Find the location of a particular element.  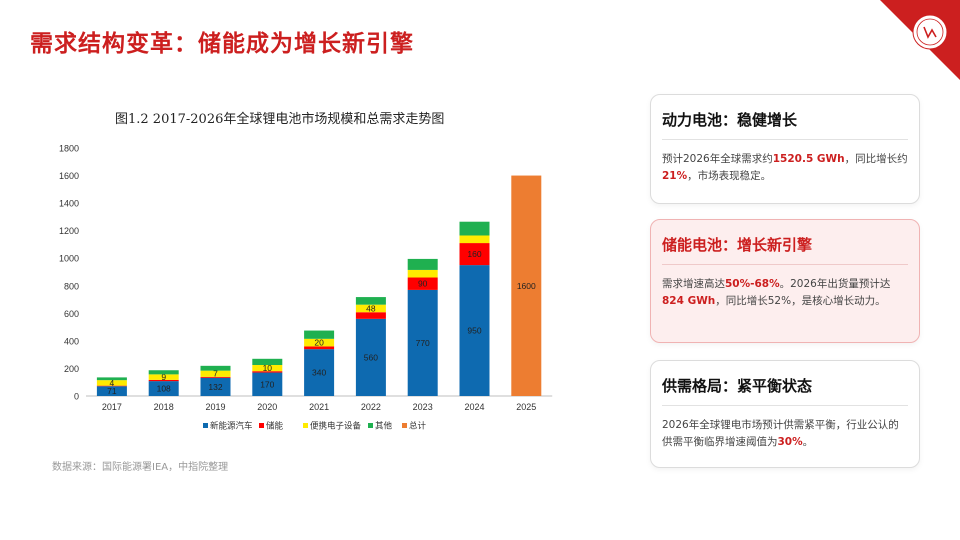

data-label: 71 is located at coordinates (112, 391).